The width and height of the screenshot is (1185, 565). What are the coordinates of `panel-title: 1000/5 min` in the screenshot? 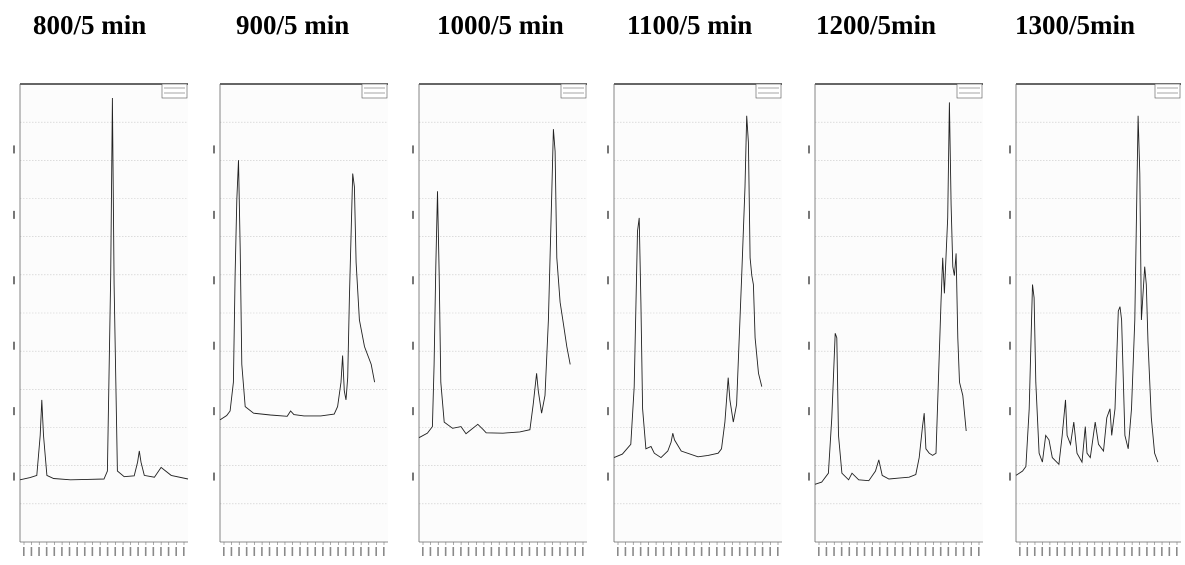 It's located at (500, 25).